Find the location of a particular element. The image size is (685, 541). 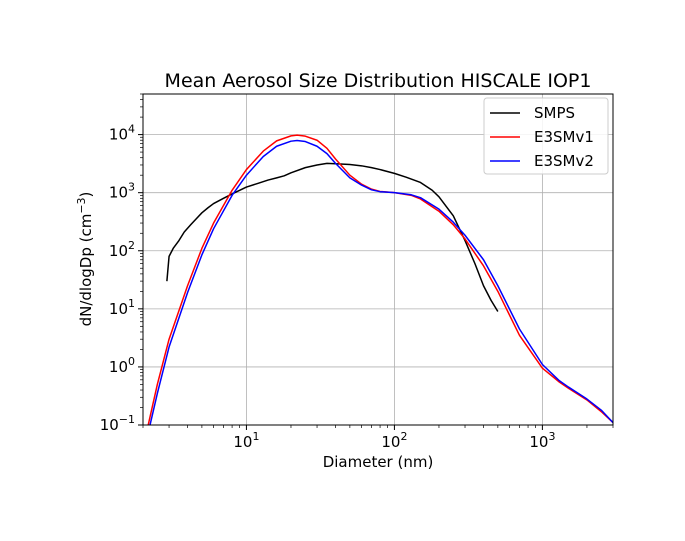

legend-label-e3smv1: E3SMv1 is located at coordinates (564, 137).